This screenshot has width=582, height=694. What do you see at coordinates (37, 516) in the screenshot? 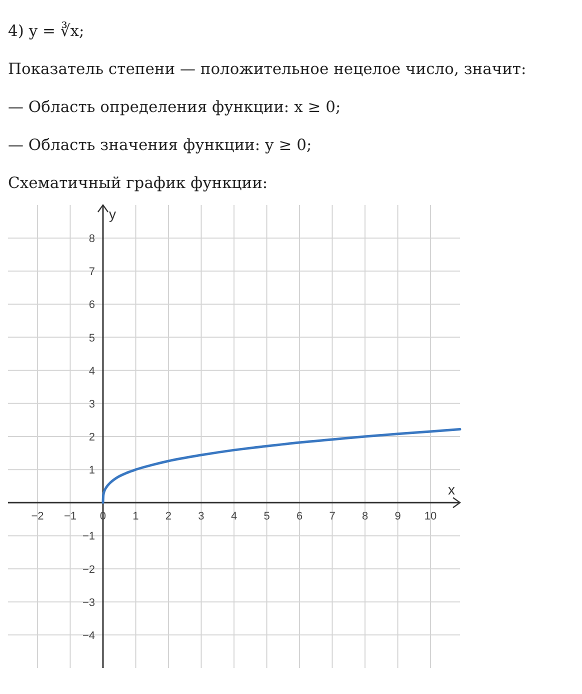
I see `x-tick-label: −2` at bounding box center [37, 516].